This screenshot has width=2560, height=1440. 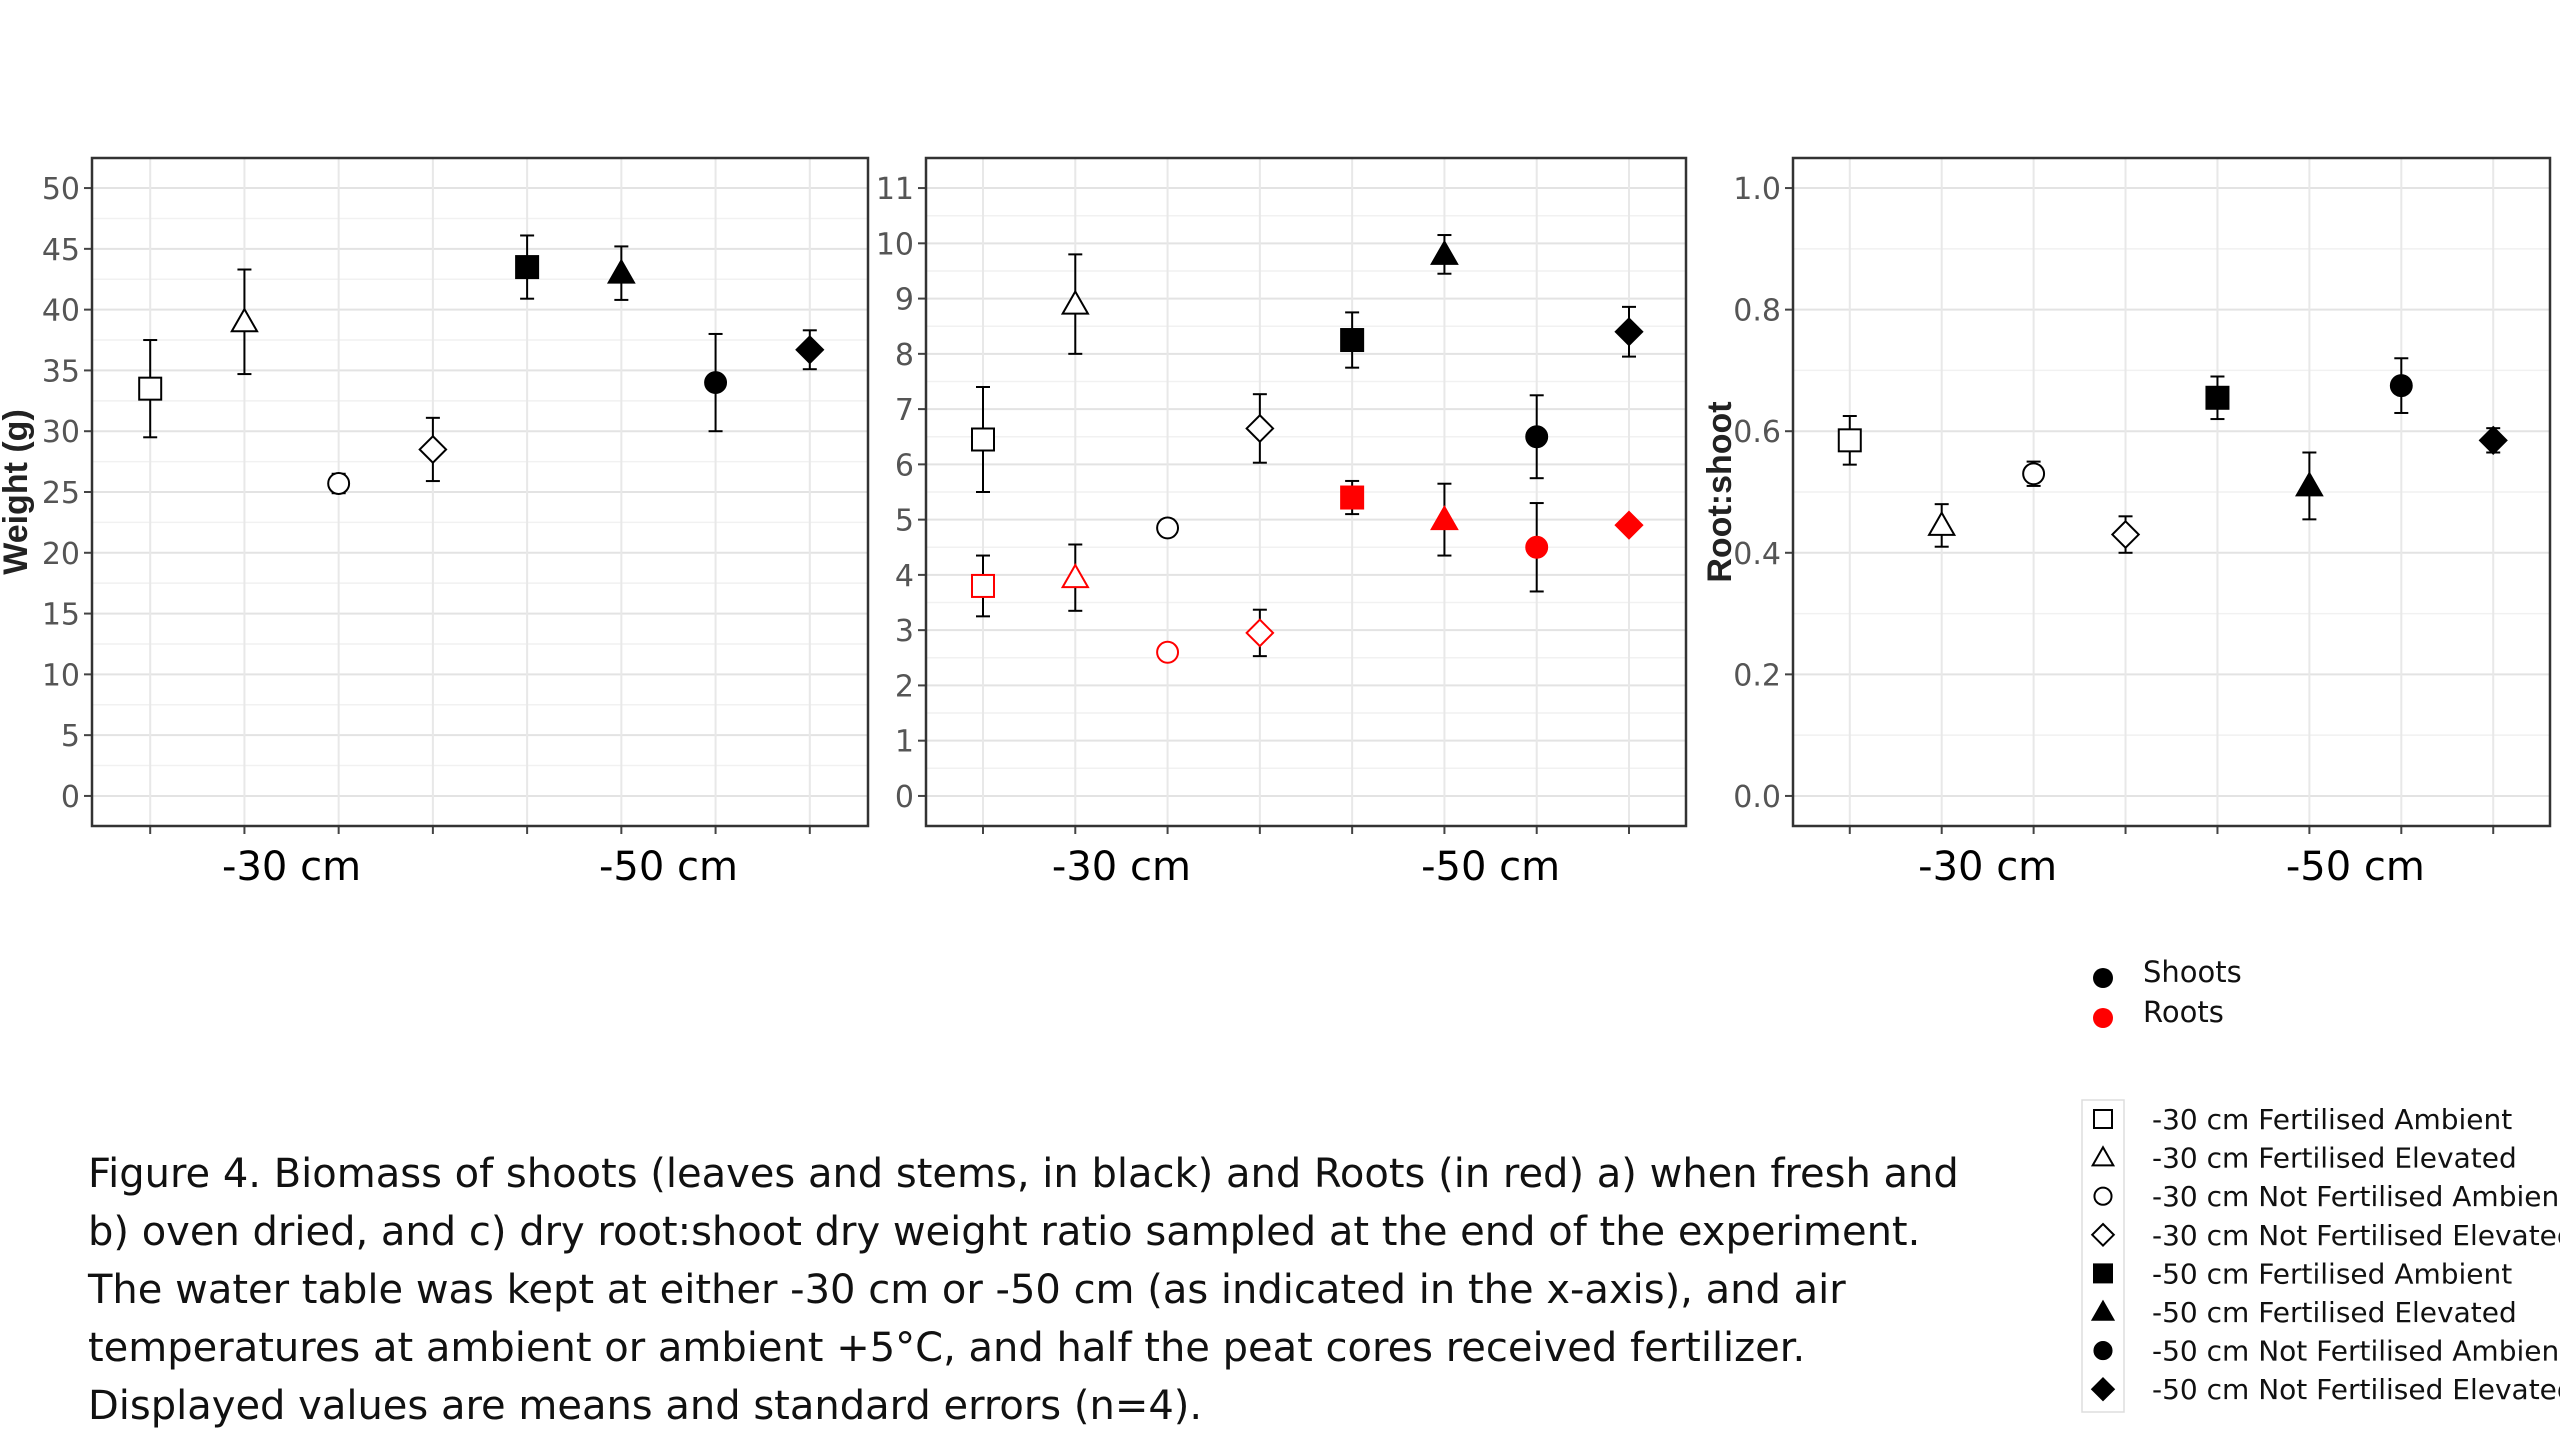 I want to click on y-tick-label: 45, so click(x=61, y=250).